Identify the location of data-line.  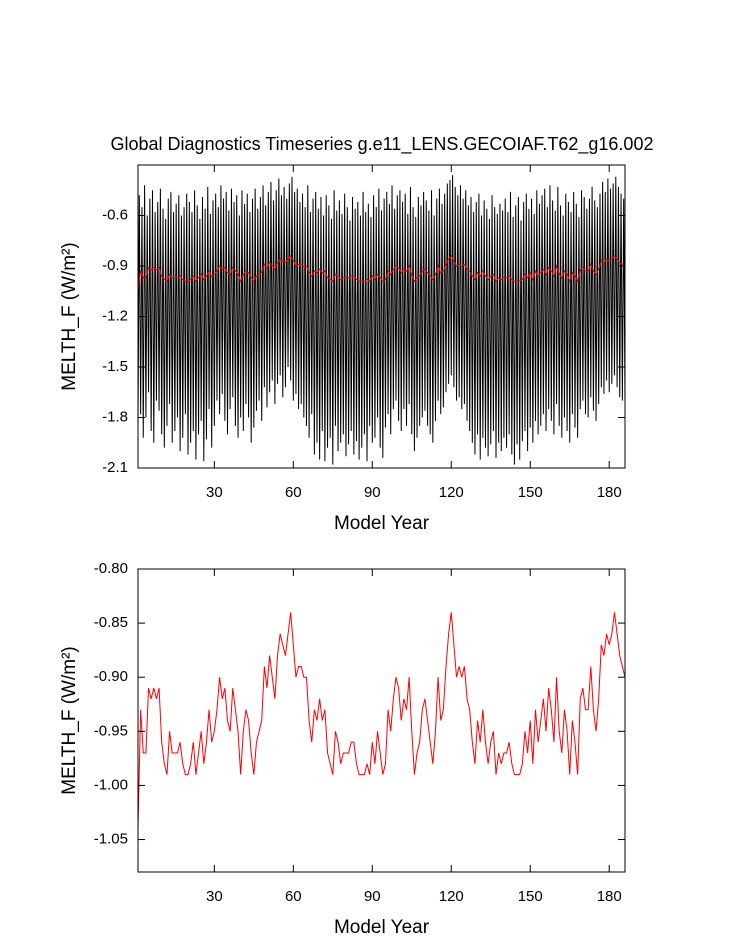
(381, 272).